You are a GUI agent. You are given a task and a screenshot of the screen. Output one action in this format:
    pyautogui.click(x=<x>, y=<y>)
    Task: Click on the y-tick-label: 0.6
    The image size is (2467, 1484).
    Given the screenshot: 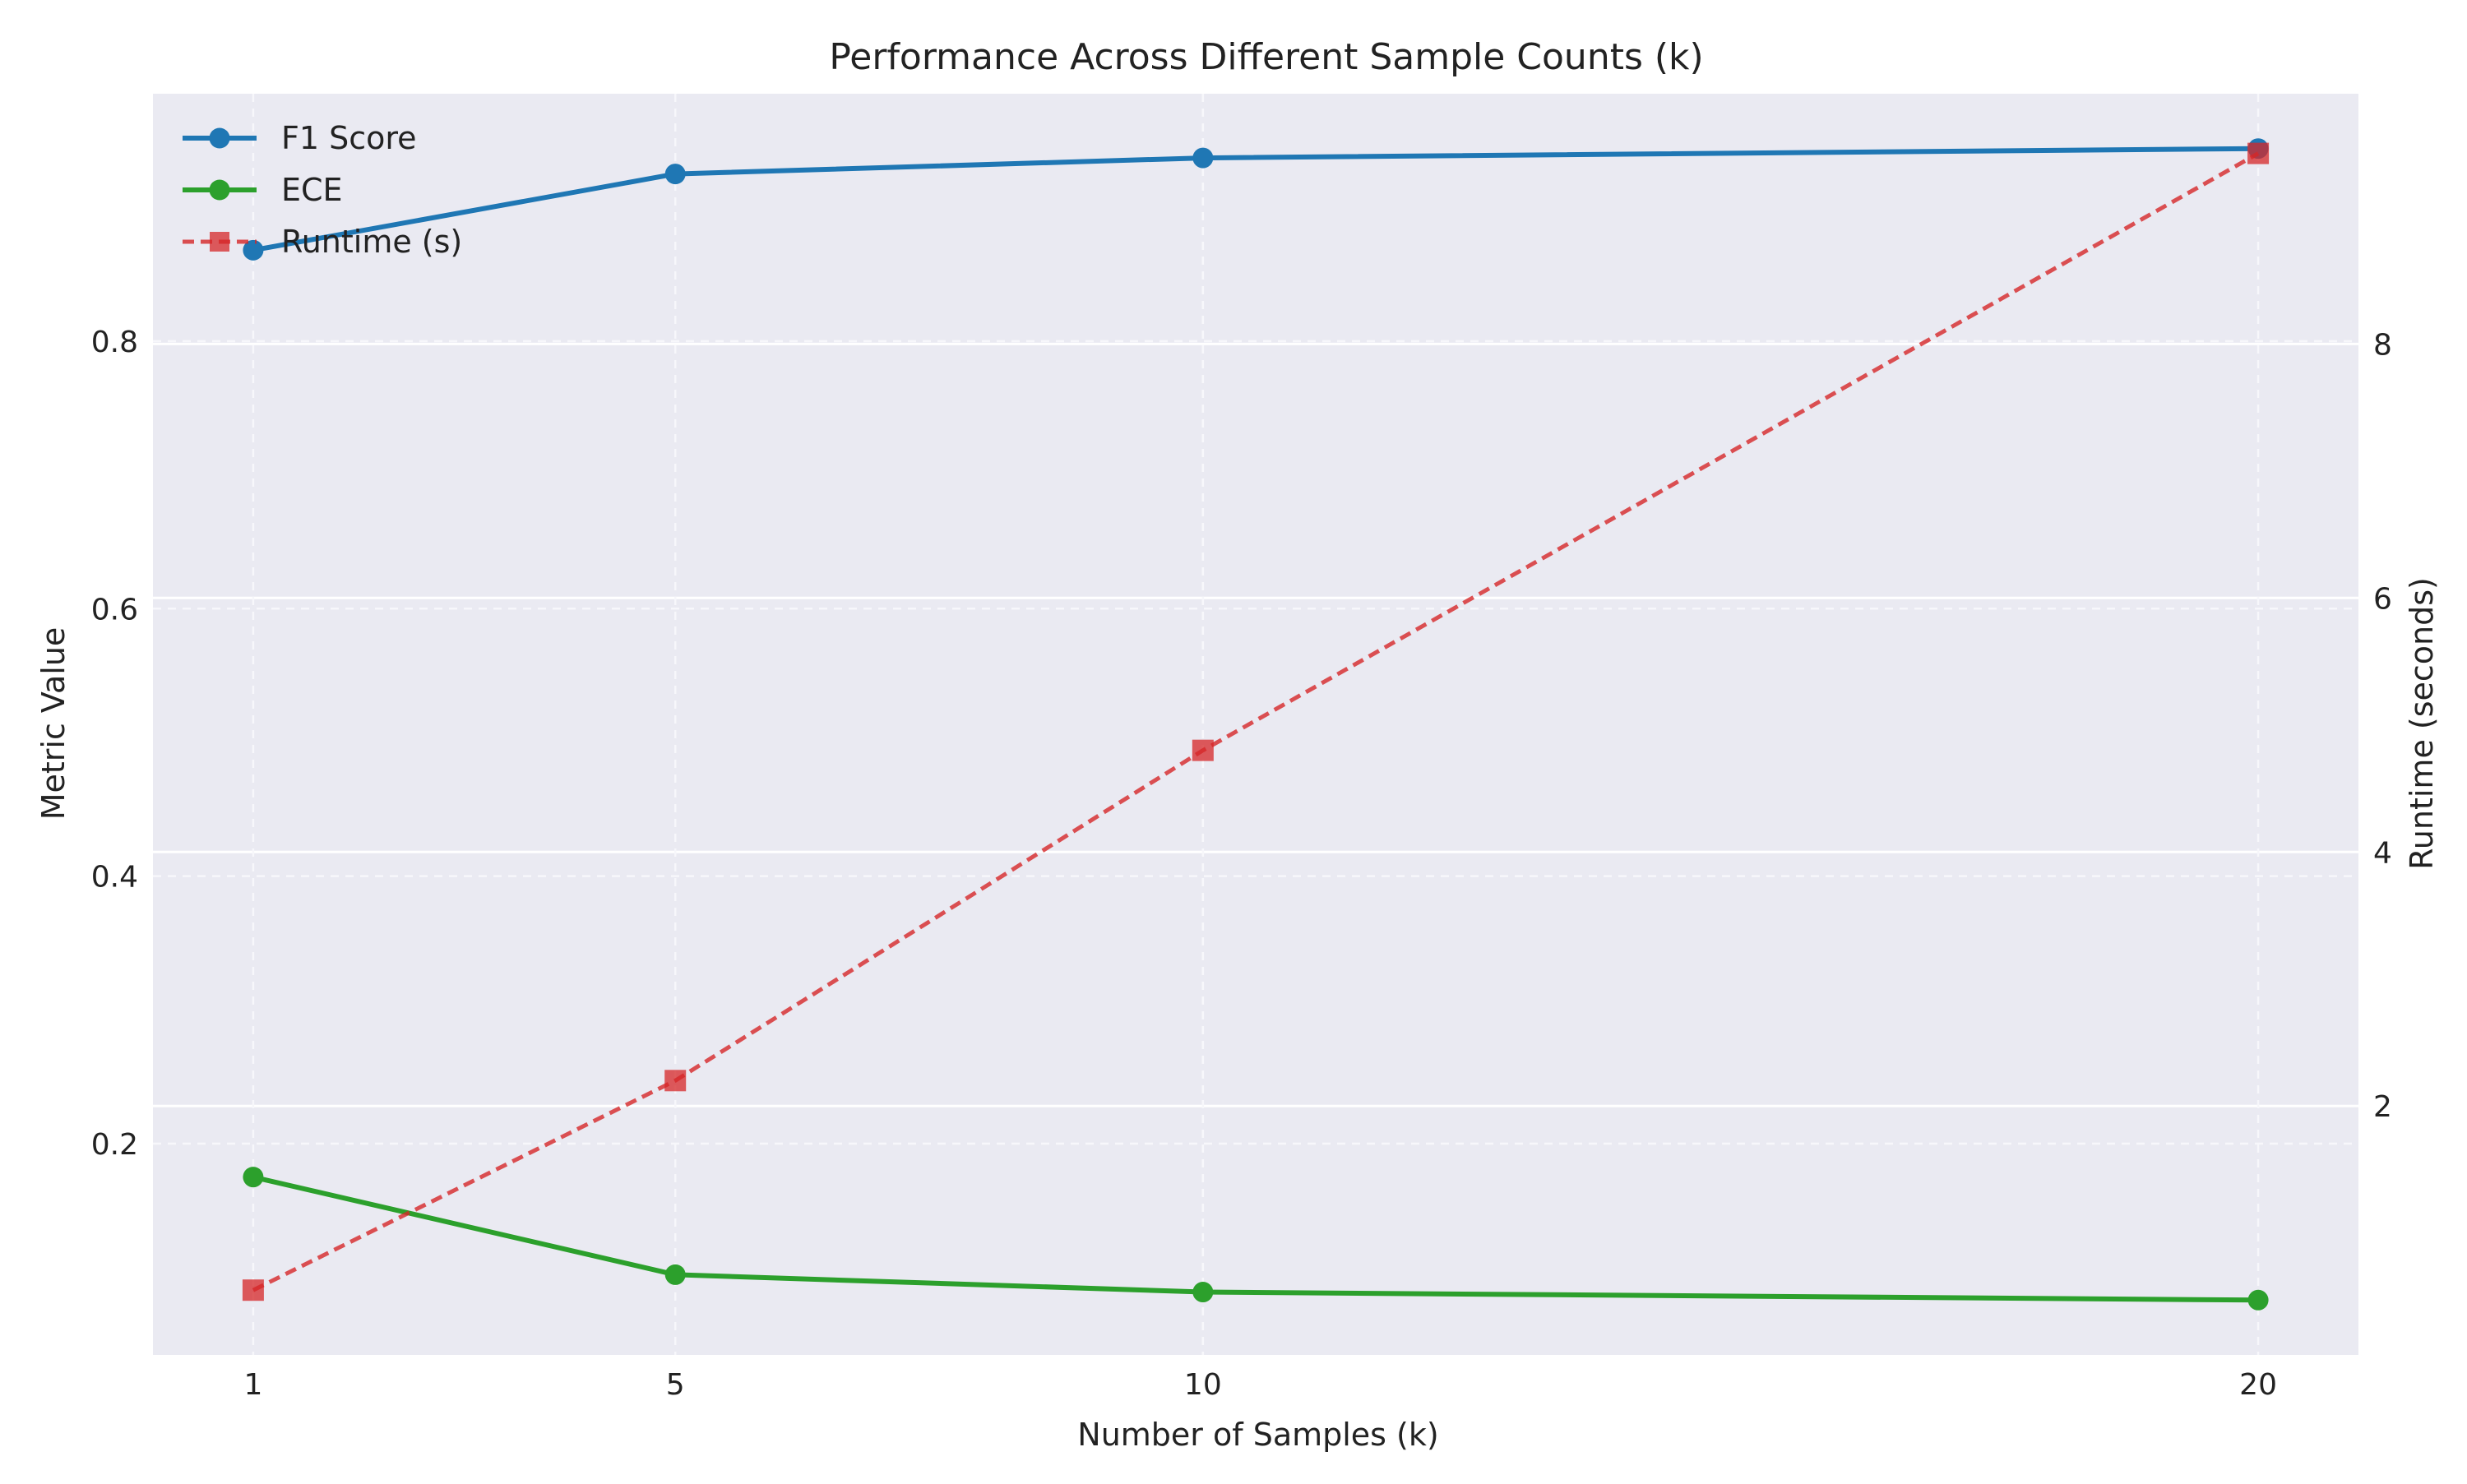 What is the action you would take?
    pyautogui.click(x=115, y=610)
    